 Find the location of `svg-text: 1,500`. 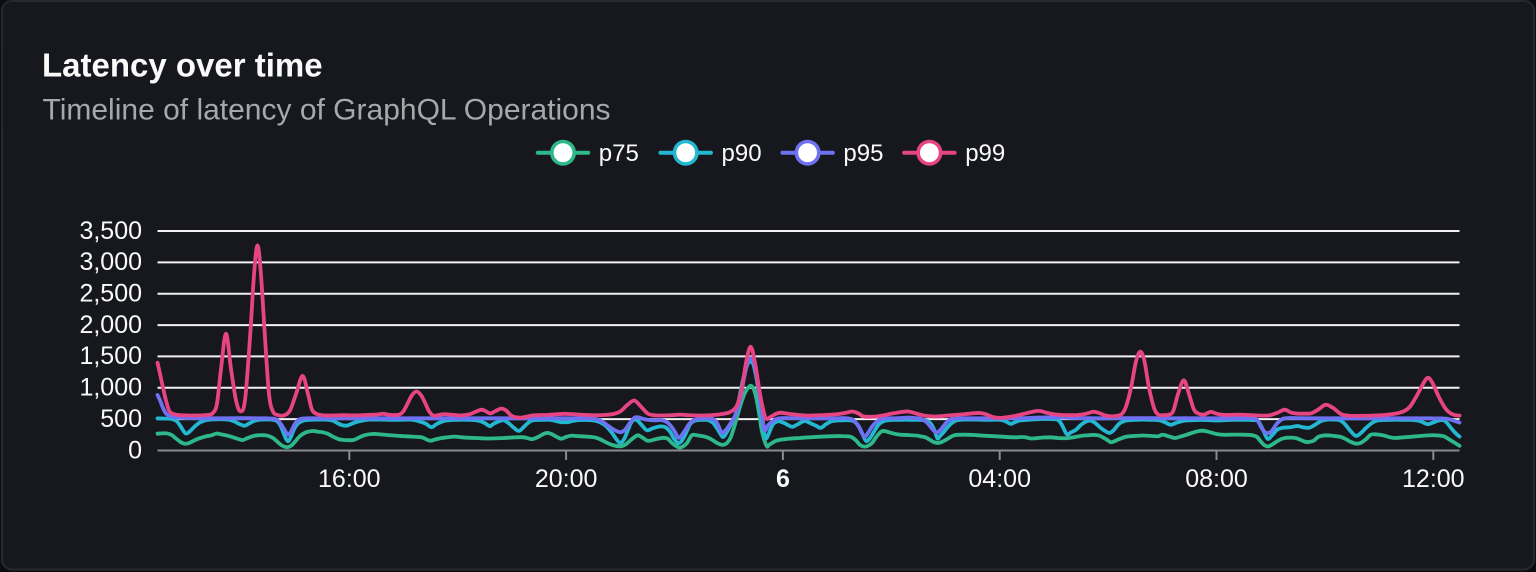

svg-text: 1,500 is located at coordinates (110, 356).